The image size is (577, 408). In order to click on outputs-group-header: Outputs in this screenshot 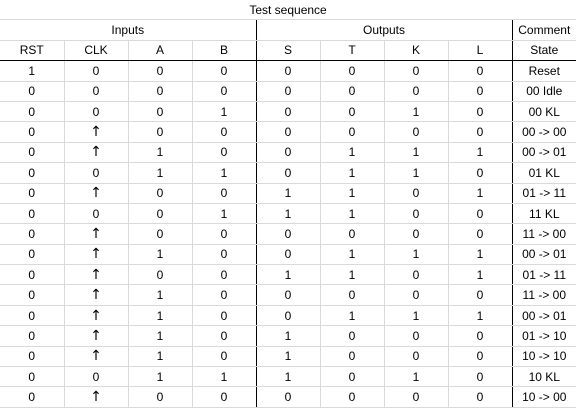, I will do `click(384, 30)`.